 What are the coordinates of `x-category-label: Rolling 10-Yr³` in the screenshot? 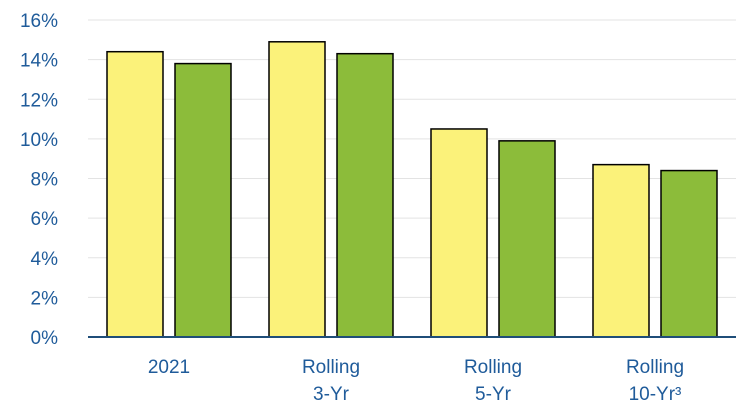 It's located at (655, 381).